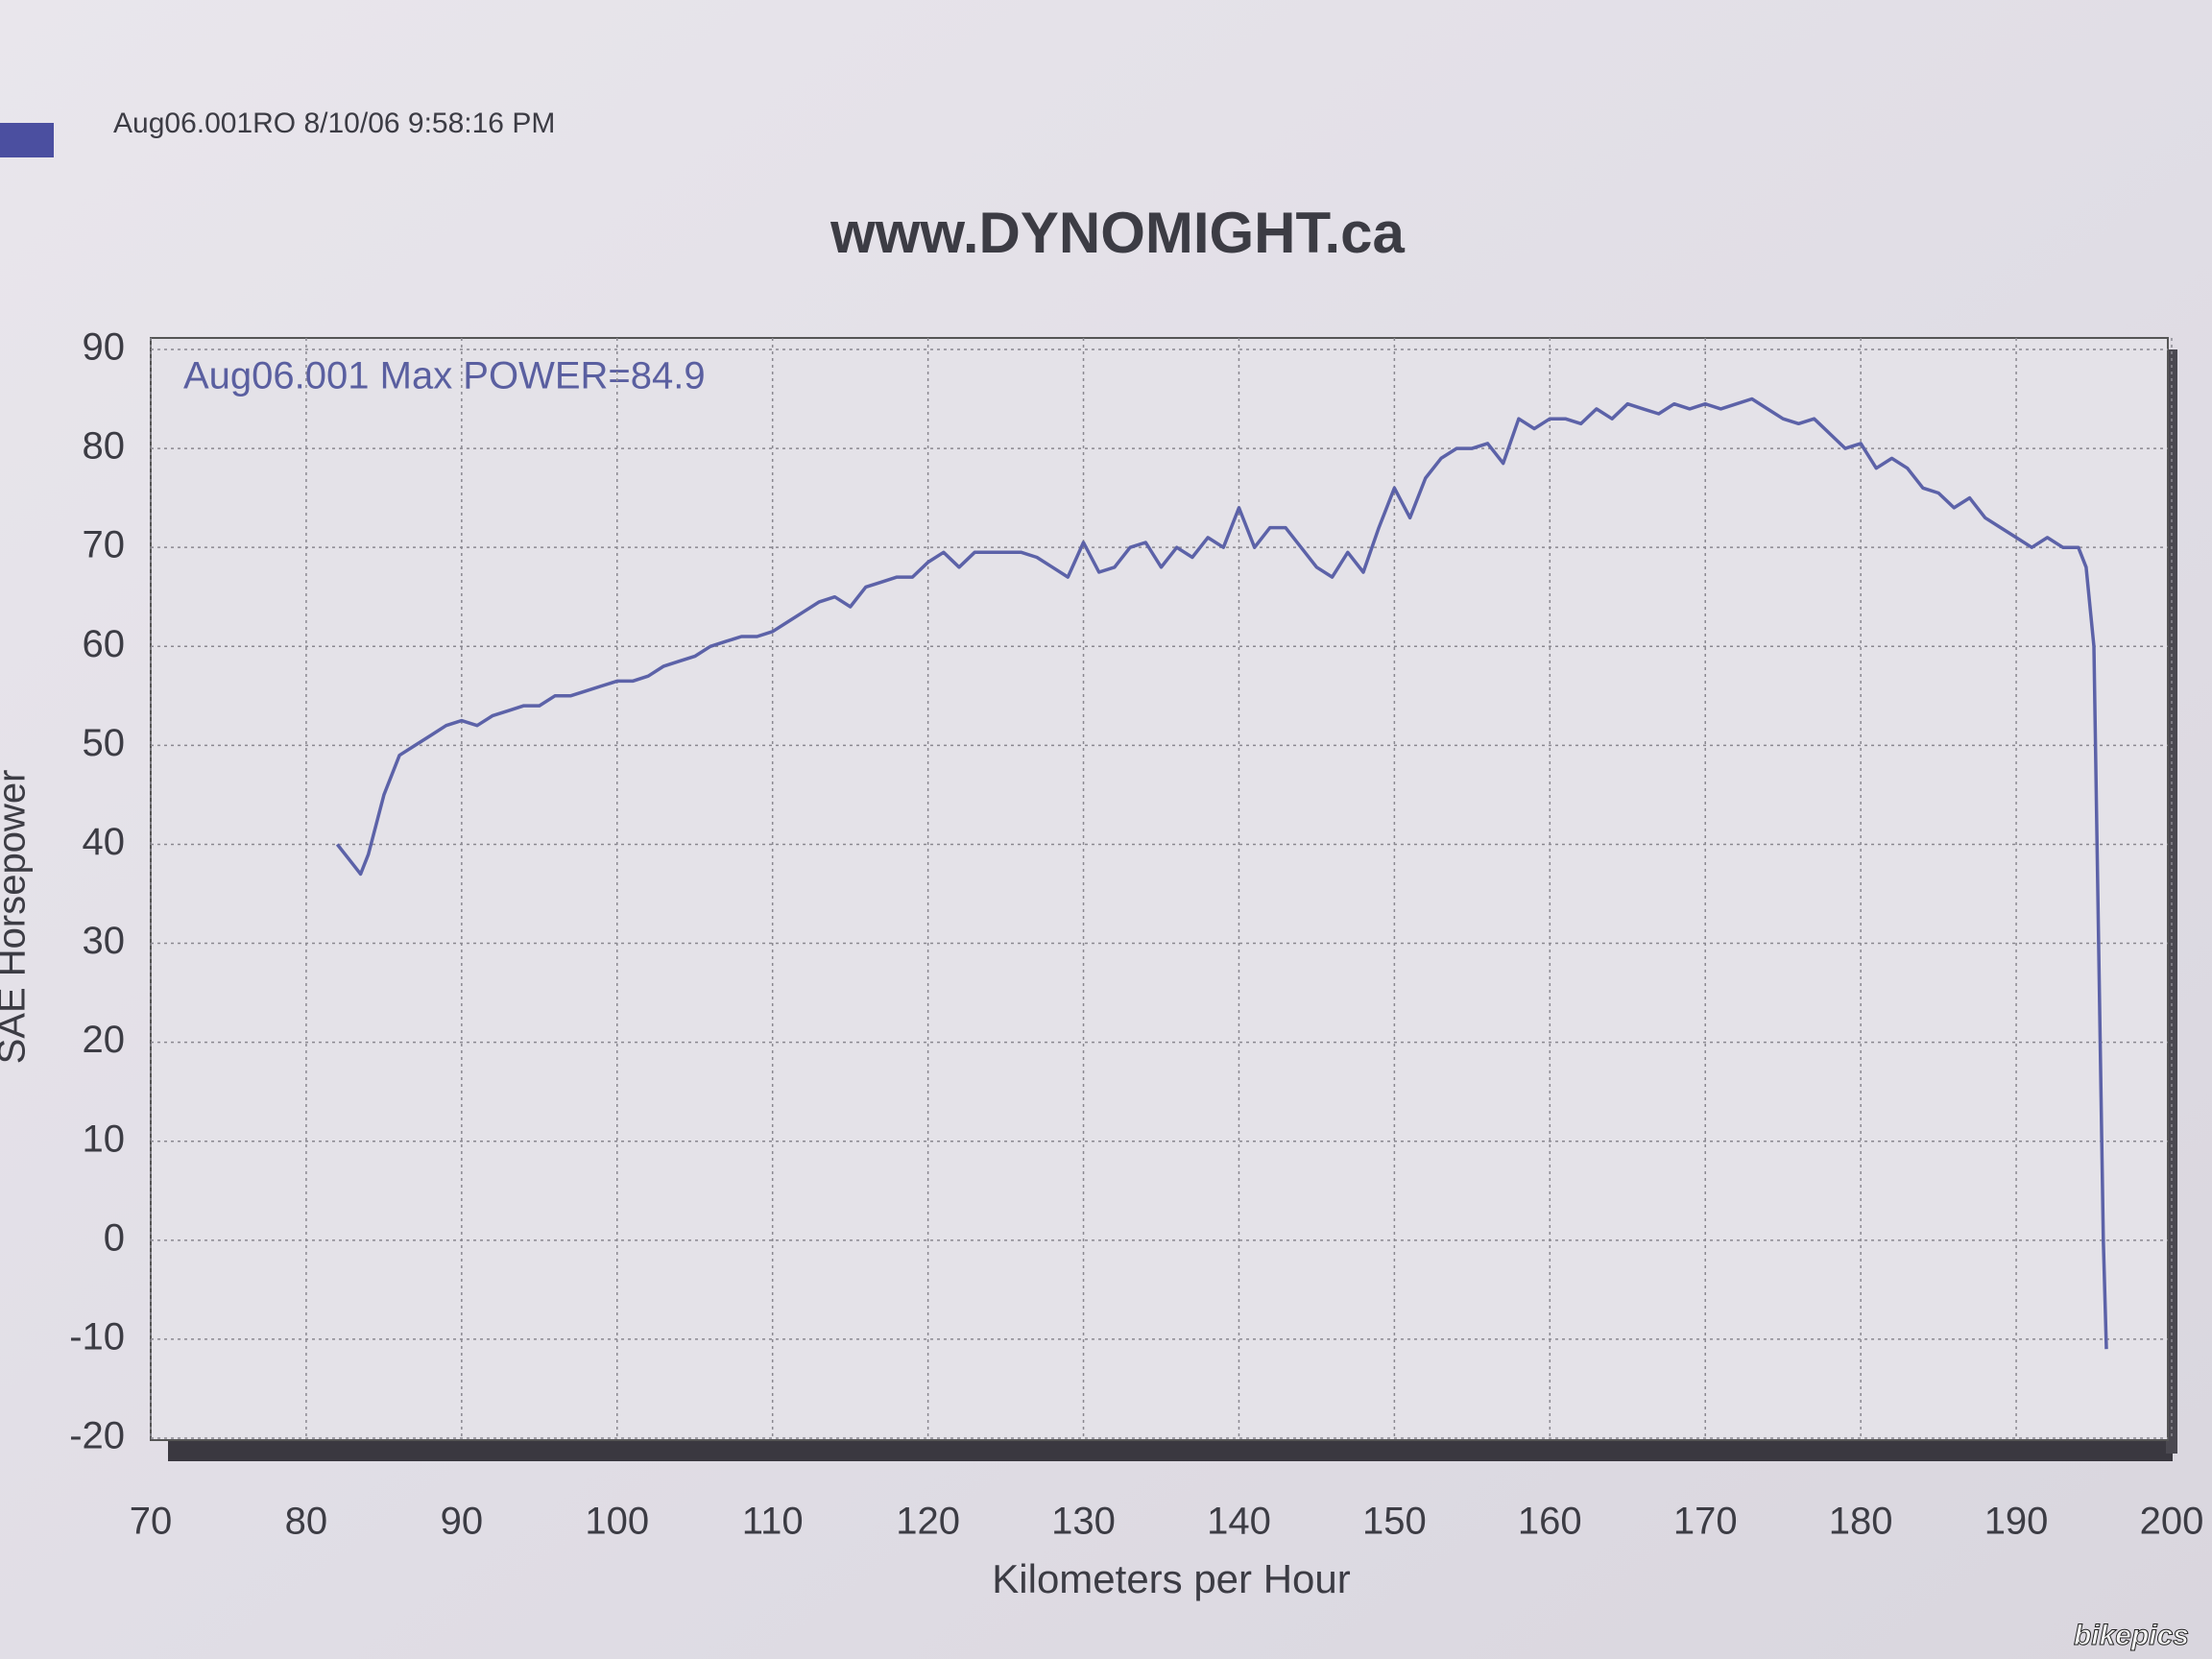 The image size is (2212, 1659). I want to click on x-tick-label: 140, so click(1239, 1522).